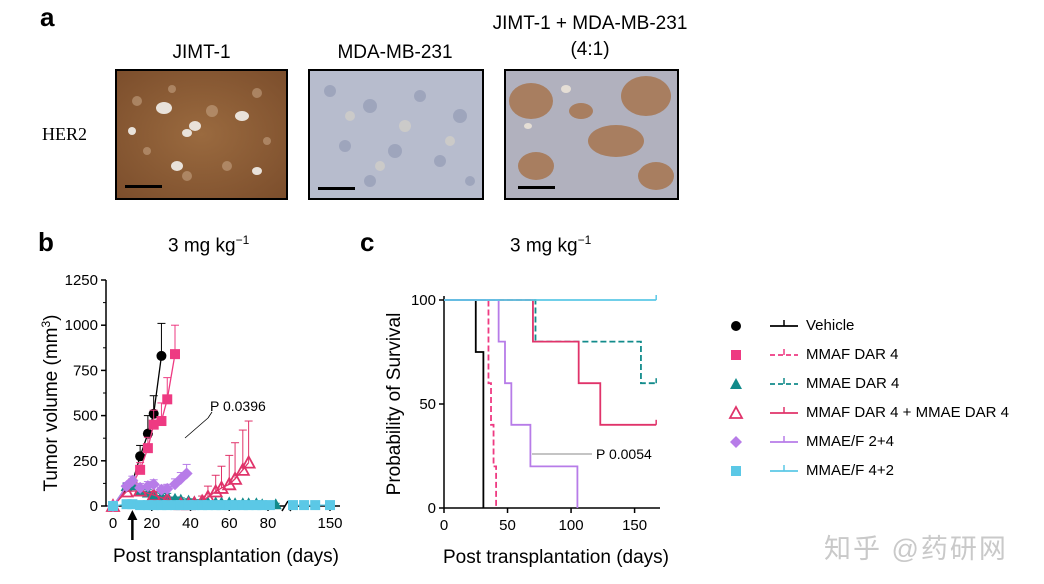 The image size is (1044, 584). Describe the element at coordinates (204, 402) in the screenshot. I see `chart-b-axes: 0 250 500 750 1000 1250 0 20 40 60 80 150` at that location.